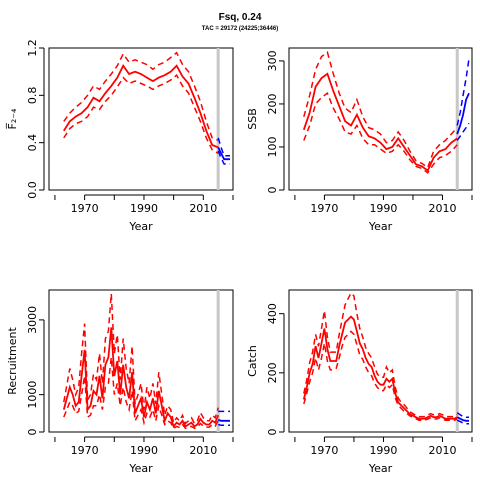  What do you see at coordinates (32, 395) in the screenshot?
I see `recruitment-y-tick-label: 1000` at bounding box center [32, 395].